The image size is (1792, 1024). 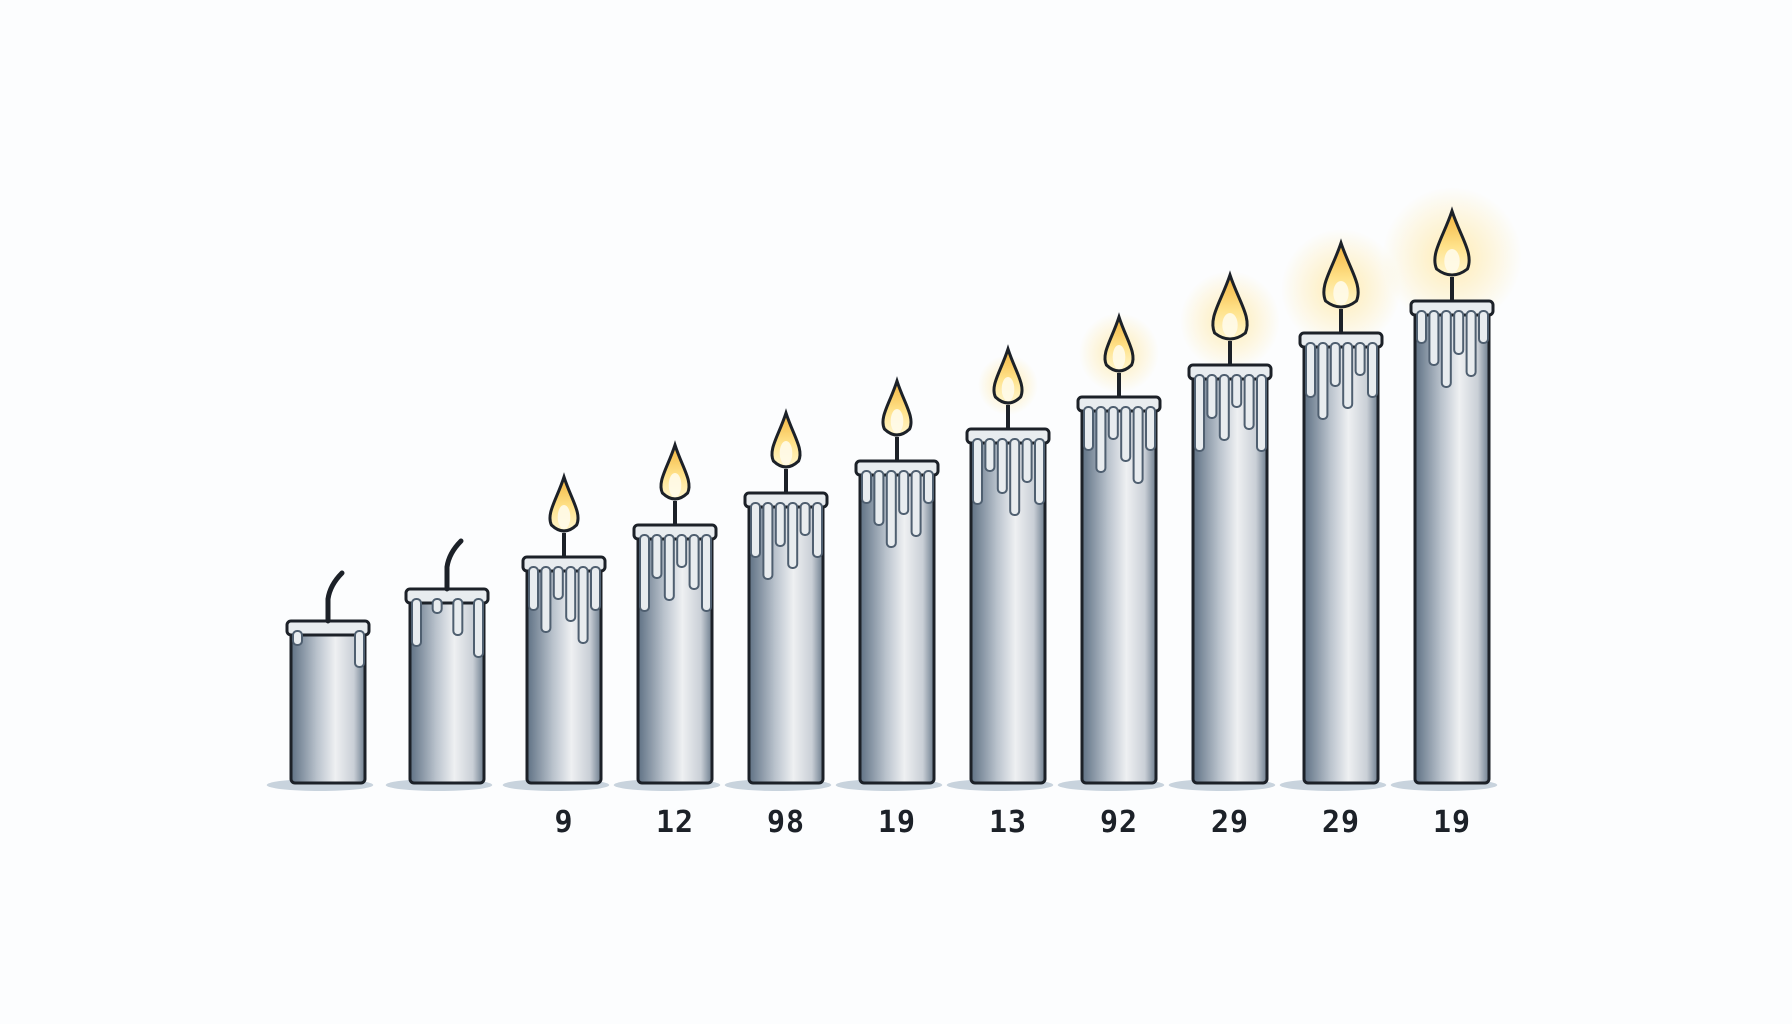 What do you see at coordinates (1452, 822) in the screenshot?
I see `bar-label-11: 19` at bounding box center [1452, 822].